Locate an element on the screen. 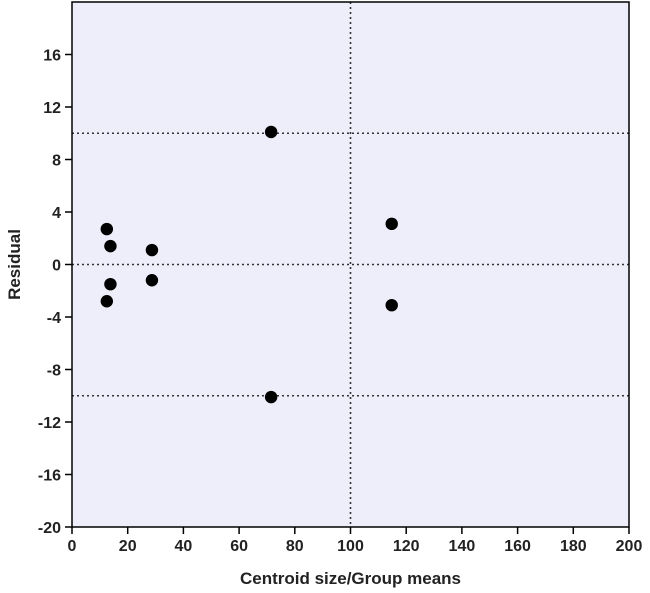 This screenshot has height=593, width=650. y-tick-label: 12 is located at coordinates (52, 108).